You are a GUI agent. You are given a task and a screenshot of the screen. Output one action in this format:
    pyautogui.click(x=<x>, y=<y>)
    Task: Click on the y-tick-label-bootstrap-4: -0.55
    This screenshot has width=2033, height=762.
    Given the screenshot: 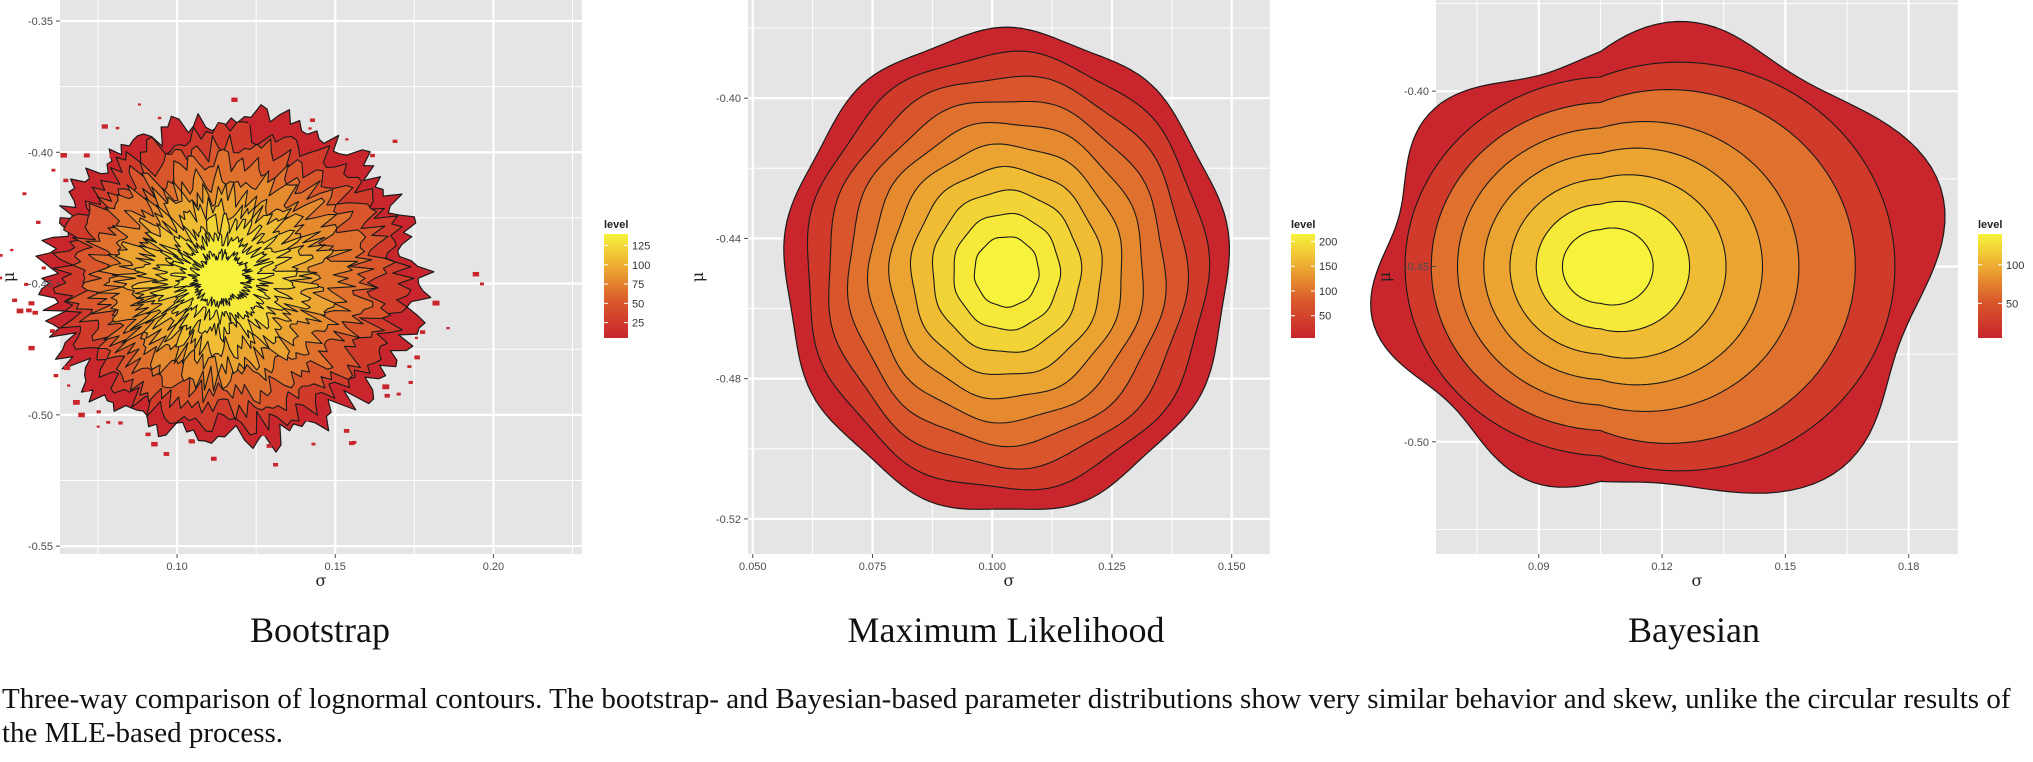 What is the action you would take?
    pyautogui.click(x=40, y=547)
    